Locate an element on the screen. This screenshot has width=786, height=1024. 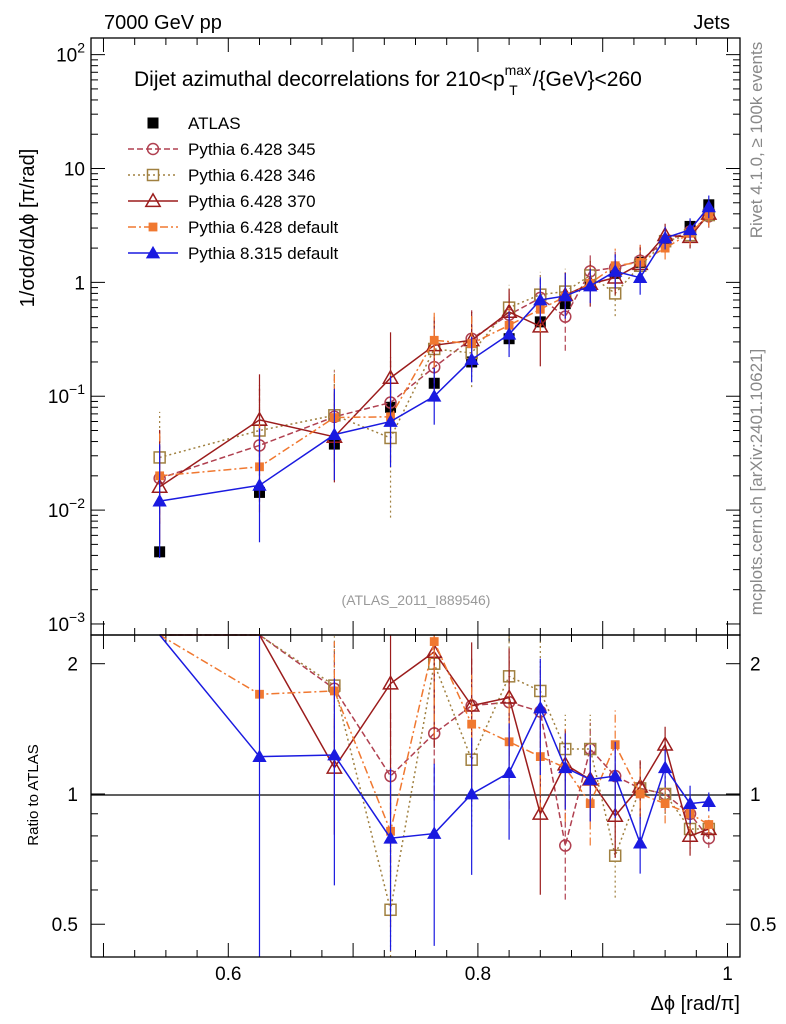
legend-label: ATLAS is located at coordinates (214, 123).